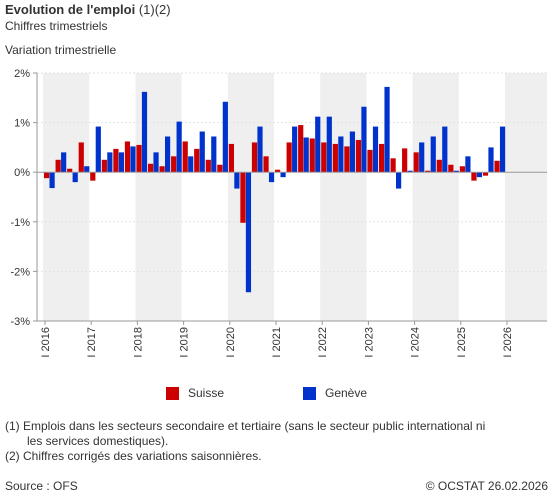 The width and height of the screenshot is (557, 498). What do you see at coordinates (47, 175) in the screenshot?
I see `bar-suisse-2016-q1` at bounding box center [47, 175].